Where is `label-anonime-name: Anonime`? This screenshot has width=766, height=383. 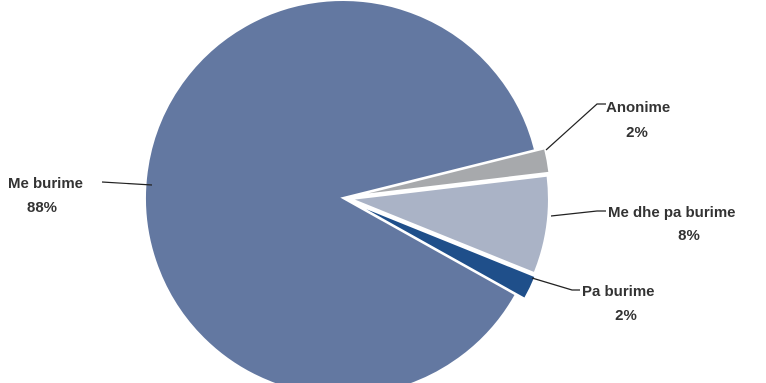 label-anonime-name: Anonime is located at coordinates (638, 107).